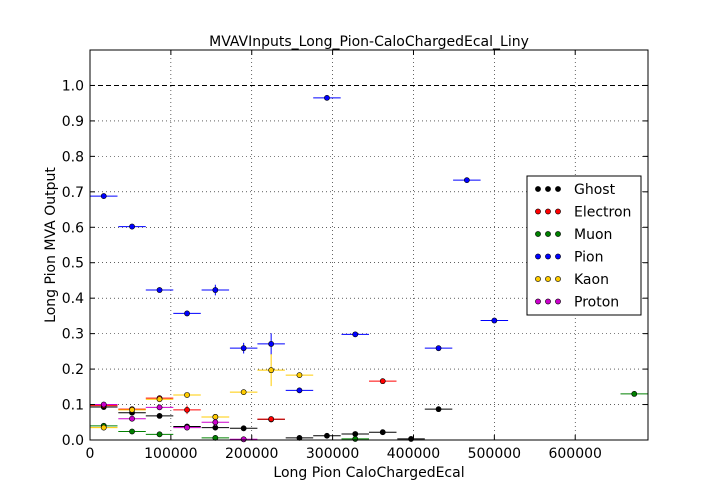 The width and height of the screenshot is (720, 504). I want to click on legend-frame, so click(584, 245).